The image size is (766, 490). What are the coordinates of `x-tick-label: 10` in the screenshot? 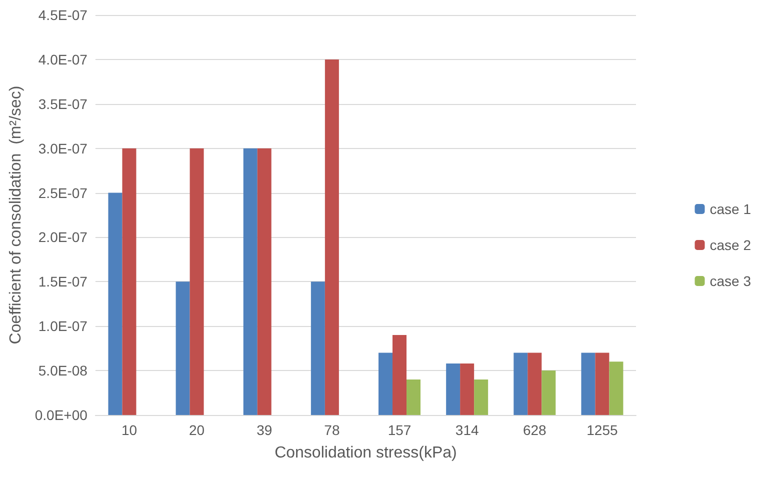 It's located at (129, 430).